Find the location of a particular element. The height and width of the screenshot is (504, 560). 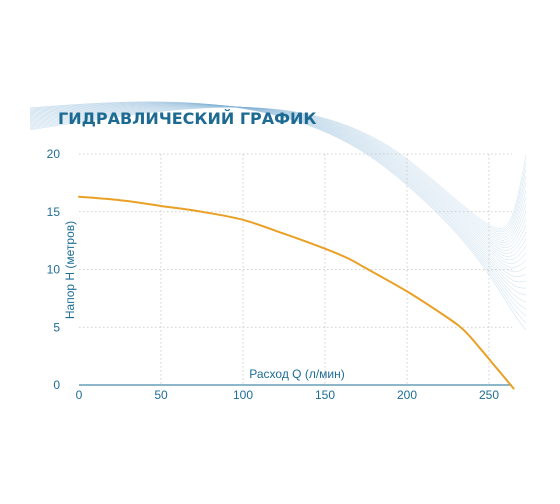

x-axis-label: Расход Q (л/мин) is located at coordinates (296, 374).